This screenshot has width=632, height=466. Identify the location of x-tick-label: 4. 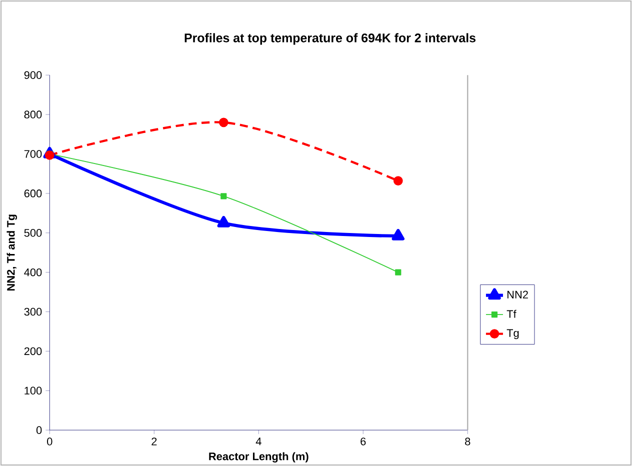
(259, 442).